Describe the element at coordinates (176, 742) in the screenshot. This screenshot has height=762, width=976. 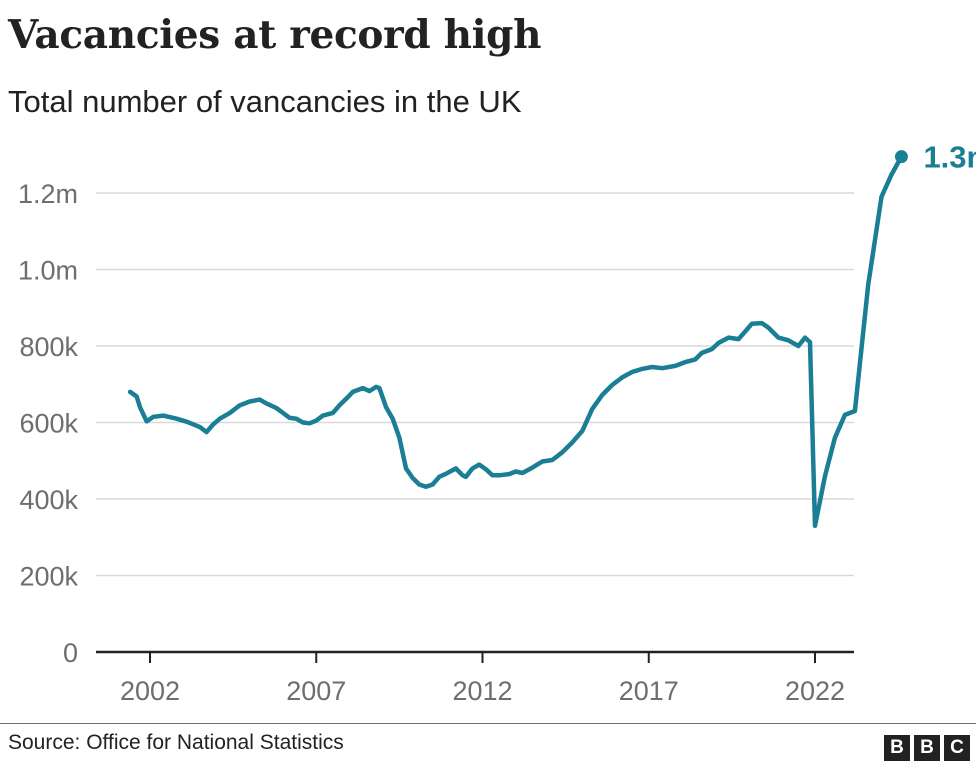
I see `source-note: Source: Office for National Statistics` at that location.